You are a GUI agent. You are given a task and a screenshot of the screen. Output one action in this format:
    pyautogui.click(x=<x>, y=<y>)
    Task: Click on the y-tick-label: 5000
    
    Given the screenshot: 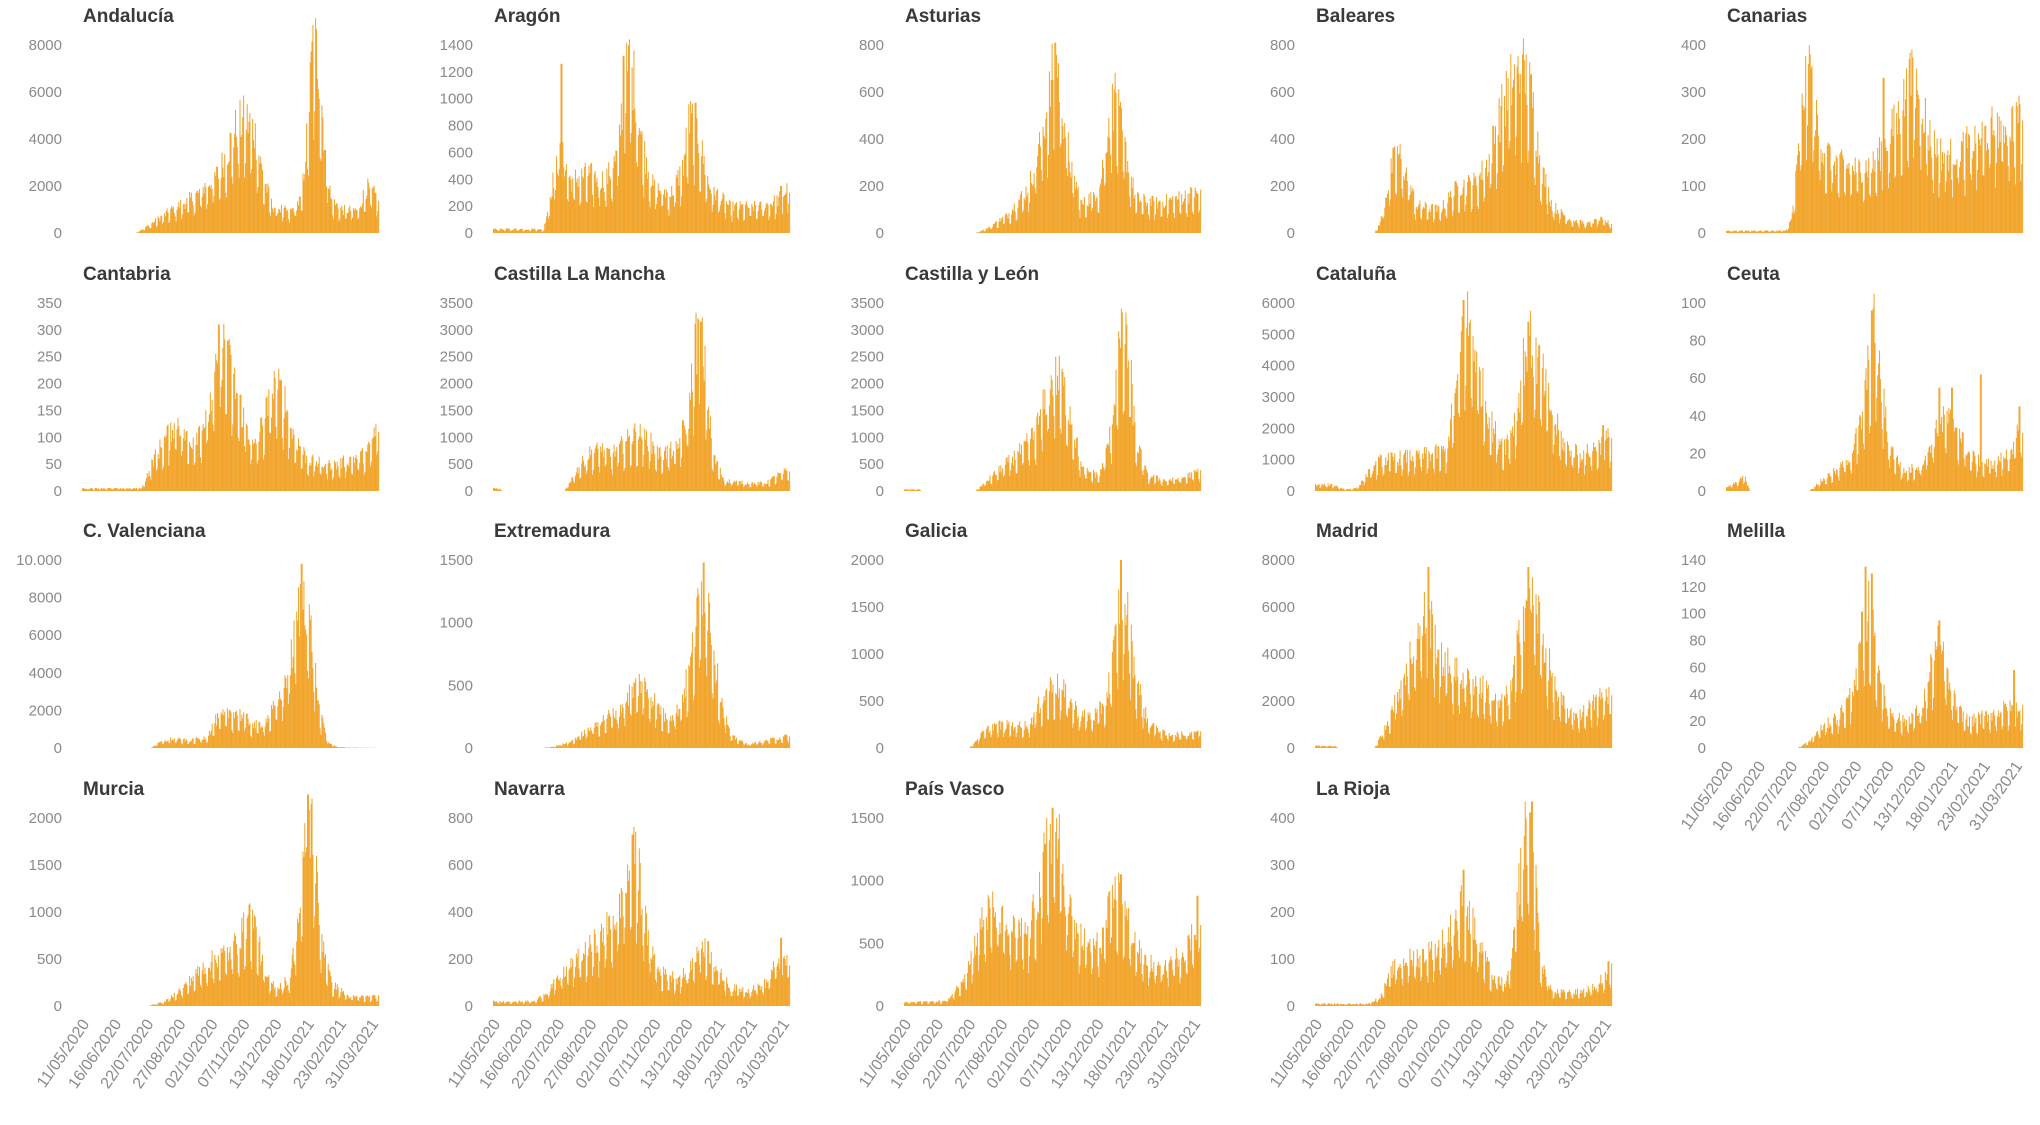 What is the action you would take?
    pyautogui.click(x=1278, y=334)
    